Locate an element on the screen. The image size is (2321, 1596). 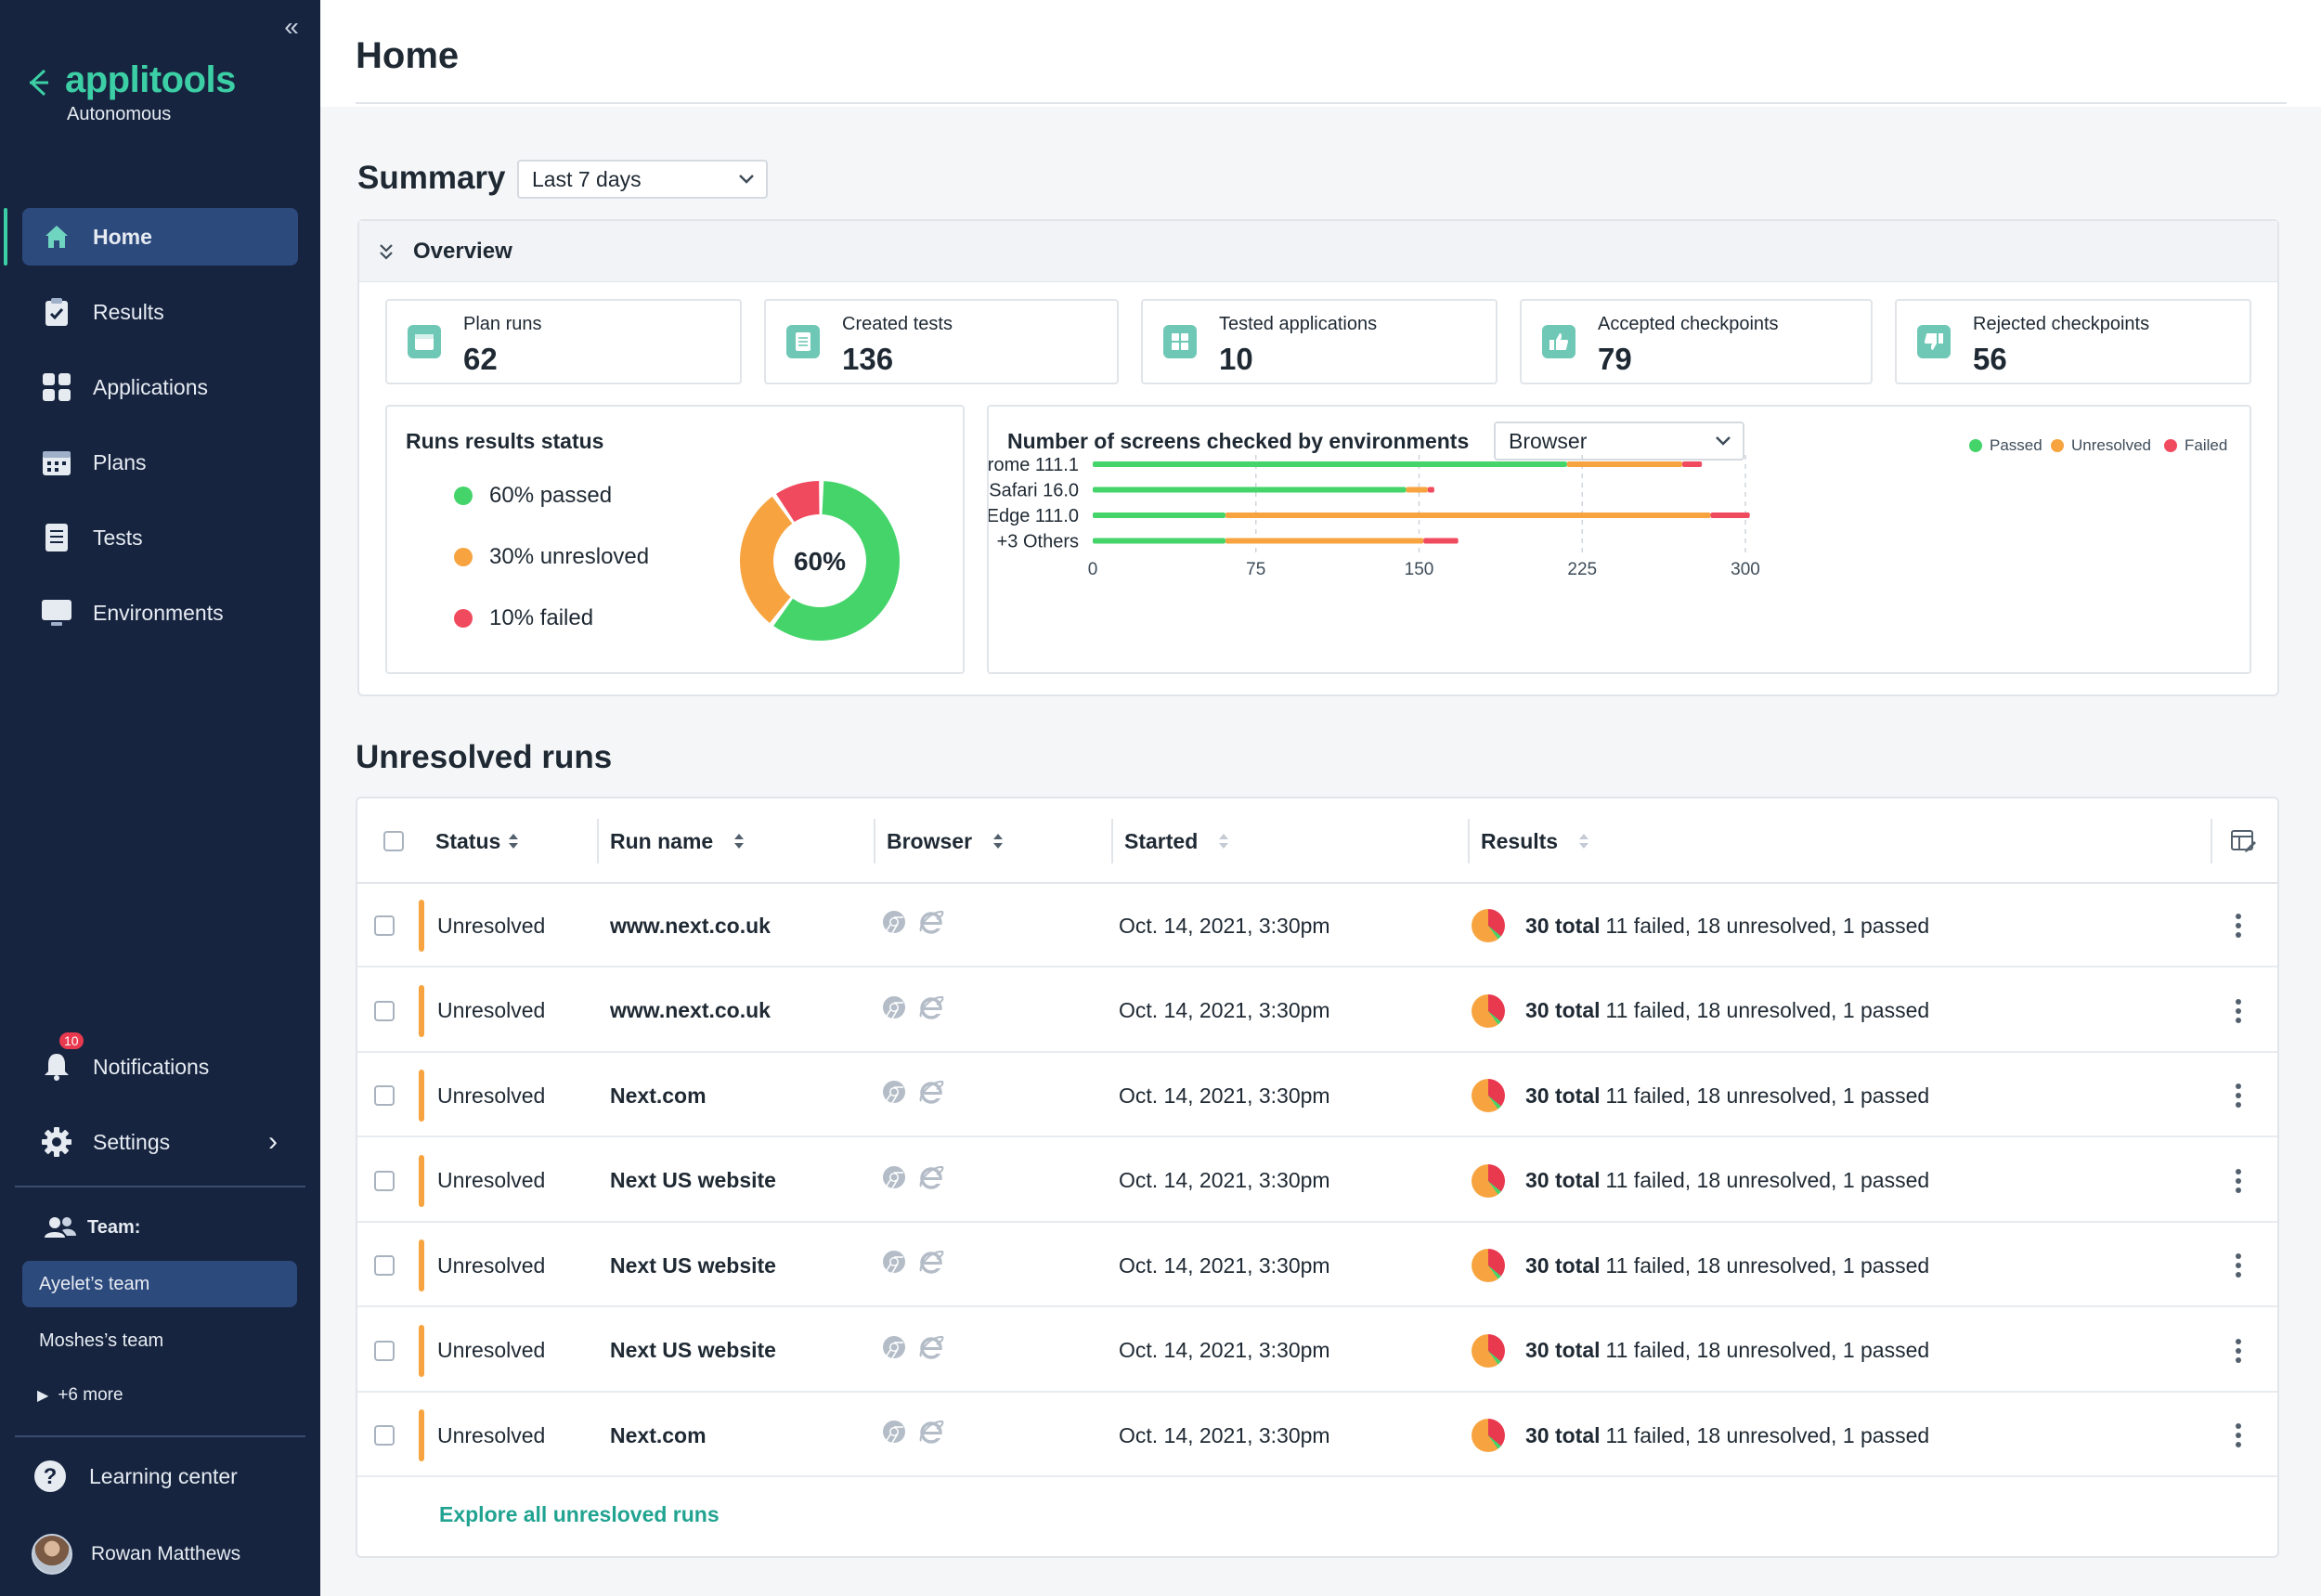
sidebar-item-results: Results is located at coordinates (160, 312).